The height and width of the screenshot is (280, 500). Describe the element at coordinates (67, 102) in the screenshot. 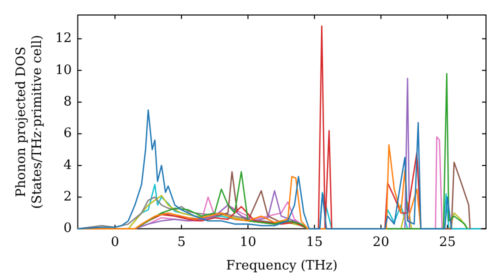

I see `y-tick-label: 8` at that location.